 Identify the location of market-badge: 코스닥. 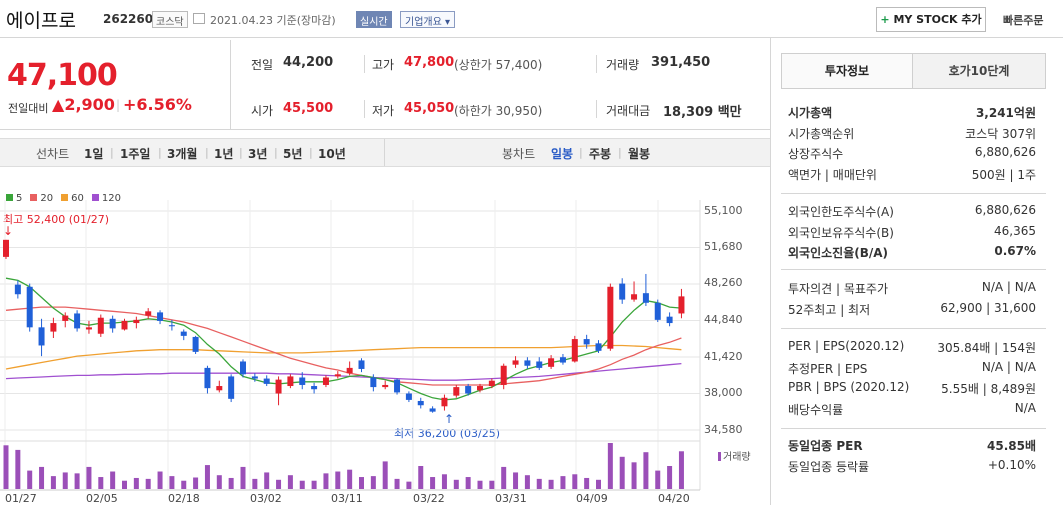
(170, 19).